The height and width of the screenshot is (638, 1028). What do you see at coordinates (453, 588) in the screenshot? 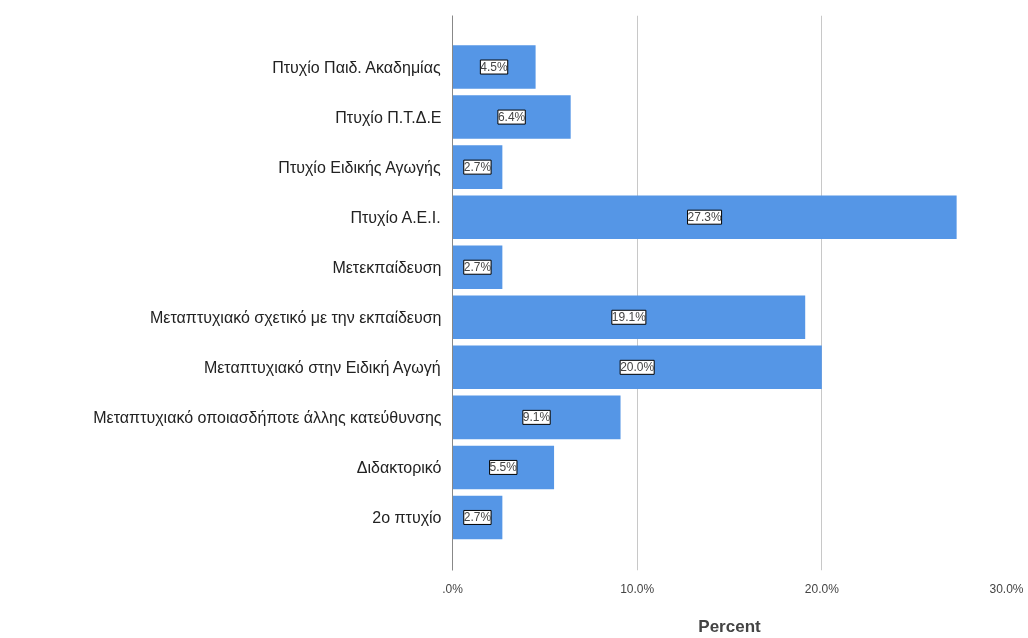
I see `x-tick-label: .0%` at bounding box center [453, 588].